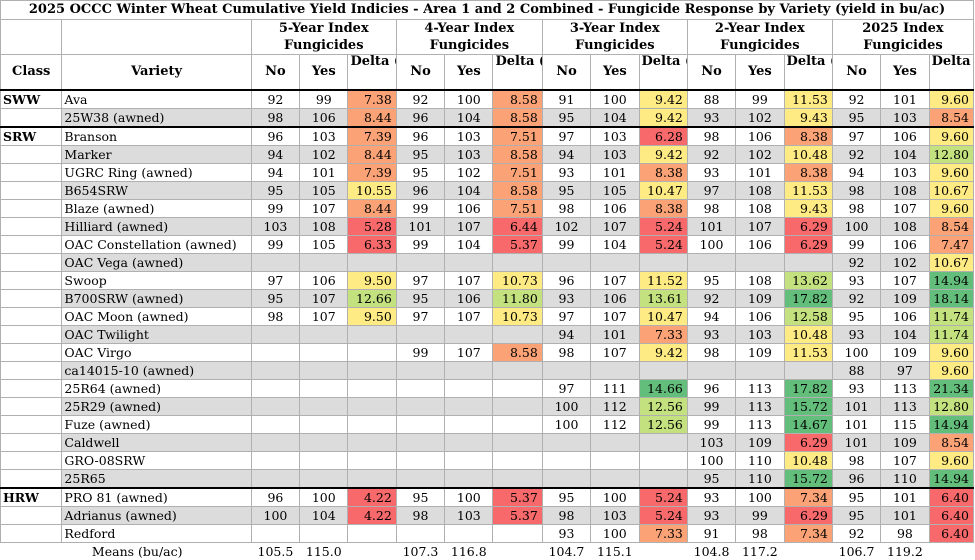 This screenshot has width=975, height=560. Describe the element at coordinates (372, 99) in the screenshot. I see `delta-cell: 7.38` at that location.